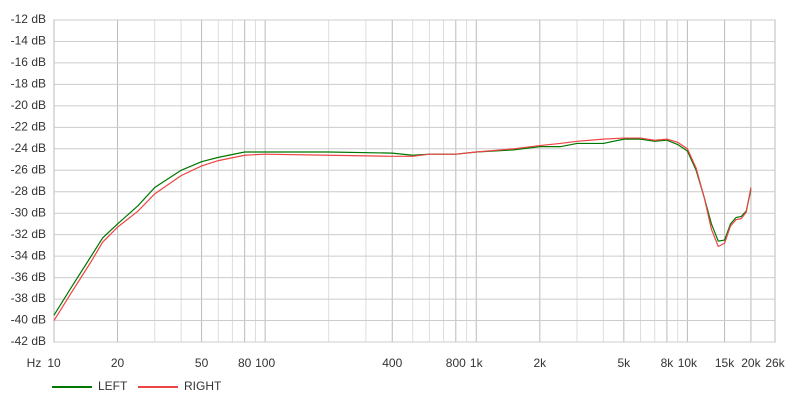 The image size is (800, 400). Describe the element at coordinates (28, 105) in the screenshot. I see `y-tick-label: -20 dB` at that location.